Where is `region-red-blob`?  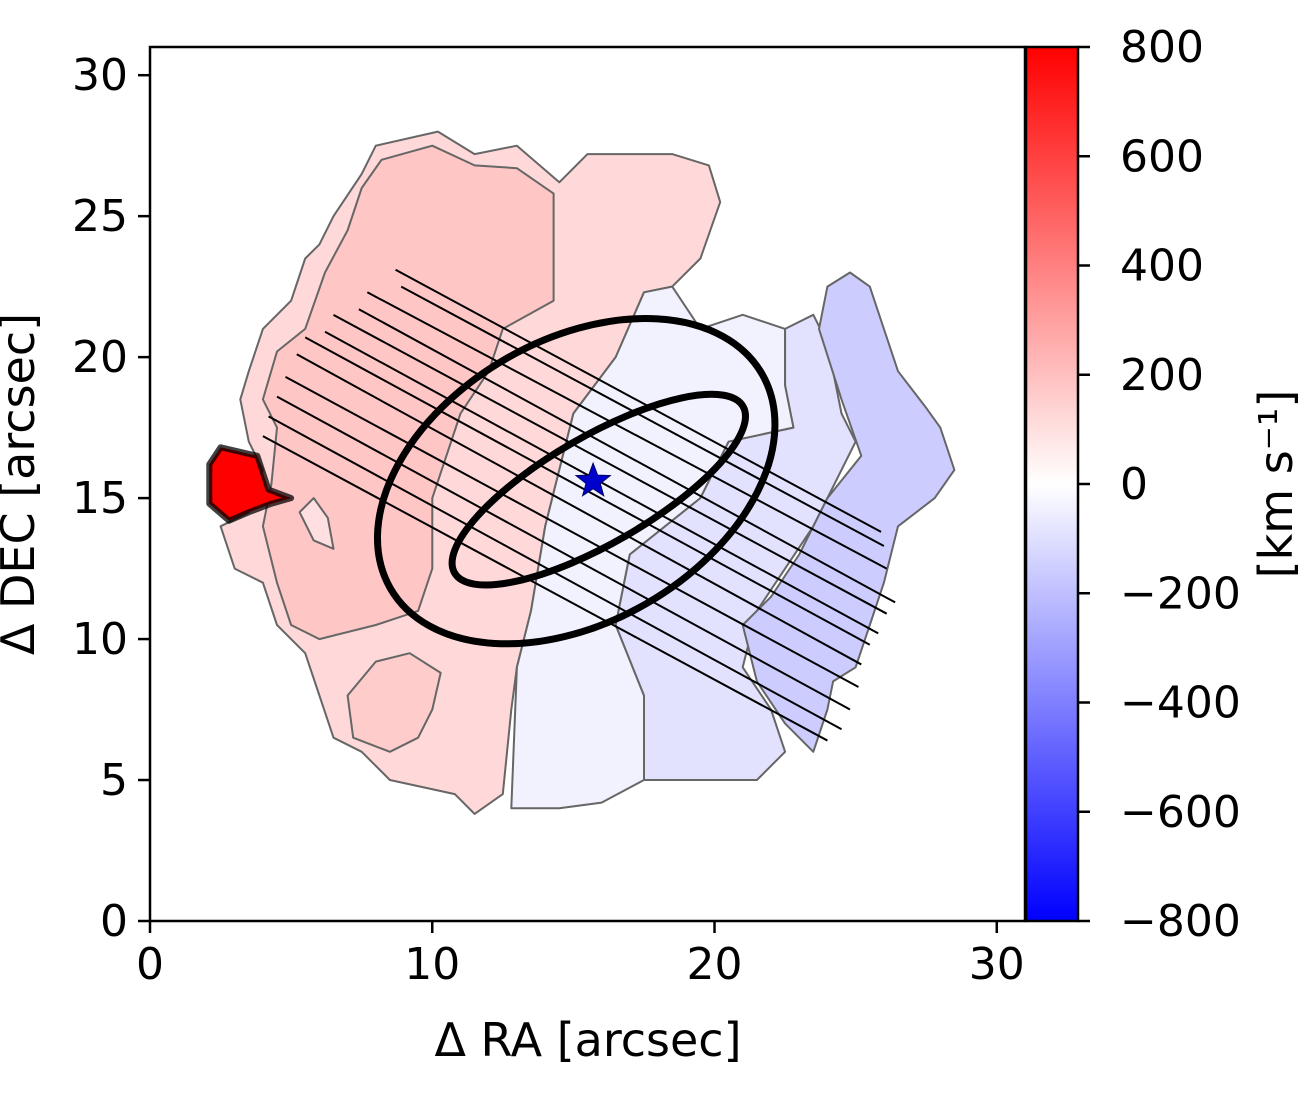
region-red-blob is located at coordinates (250, 484).